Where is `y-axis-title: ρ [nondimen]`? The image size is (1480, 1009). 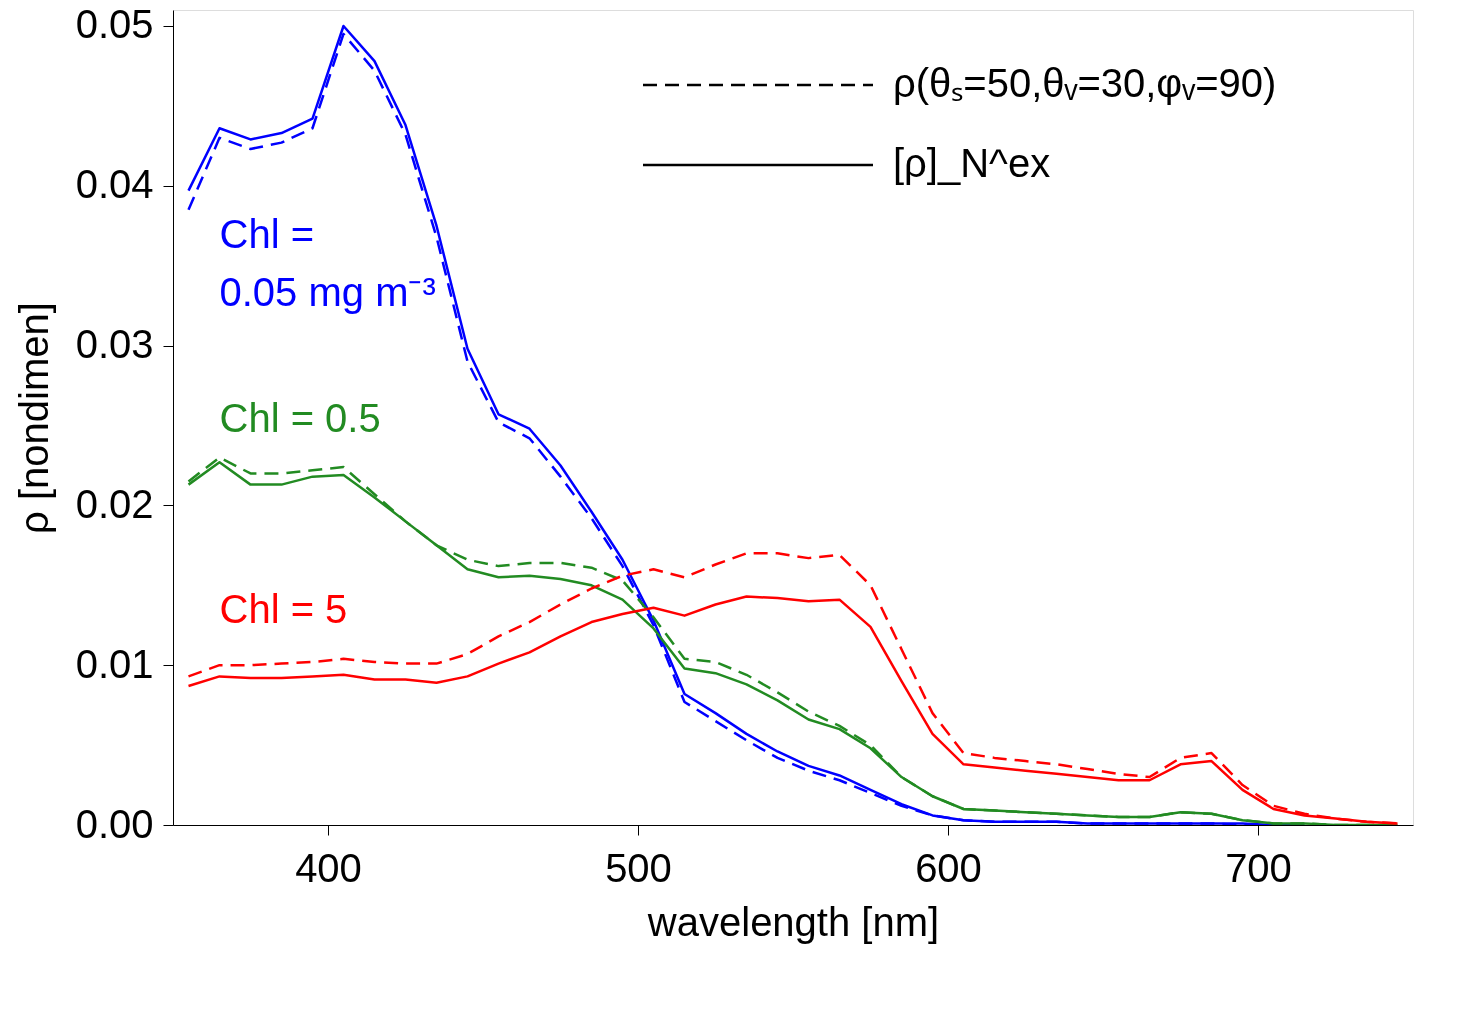 y-axis-title: ρ [nondimen] is located at coordinates (33, 418).